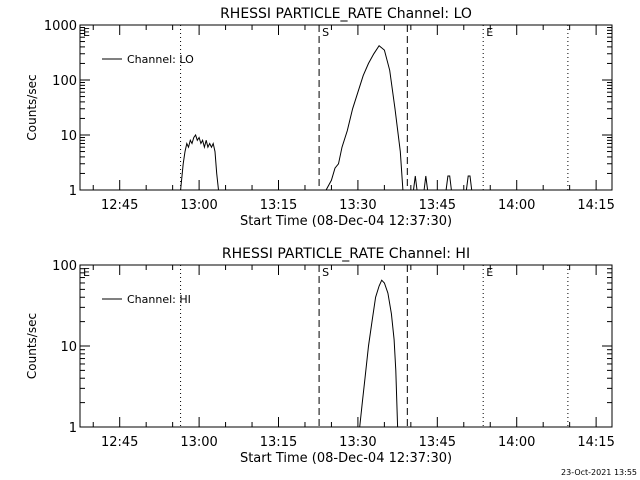  What do you see at coordinates (599, 472) in the screenshot?
I see `generation-timestamp: 23-Oct-2021 13:55` at bounding box center [599, 472].